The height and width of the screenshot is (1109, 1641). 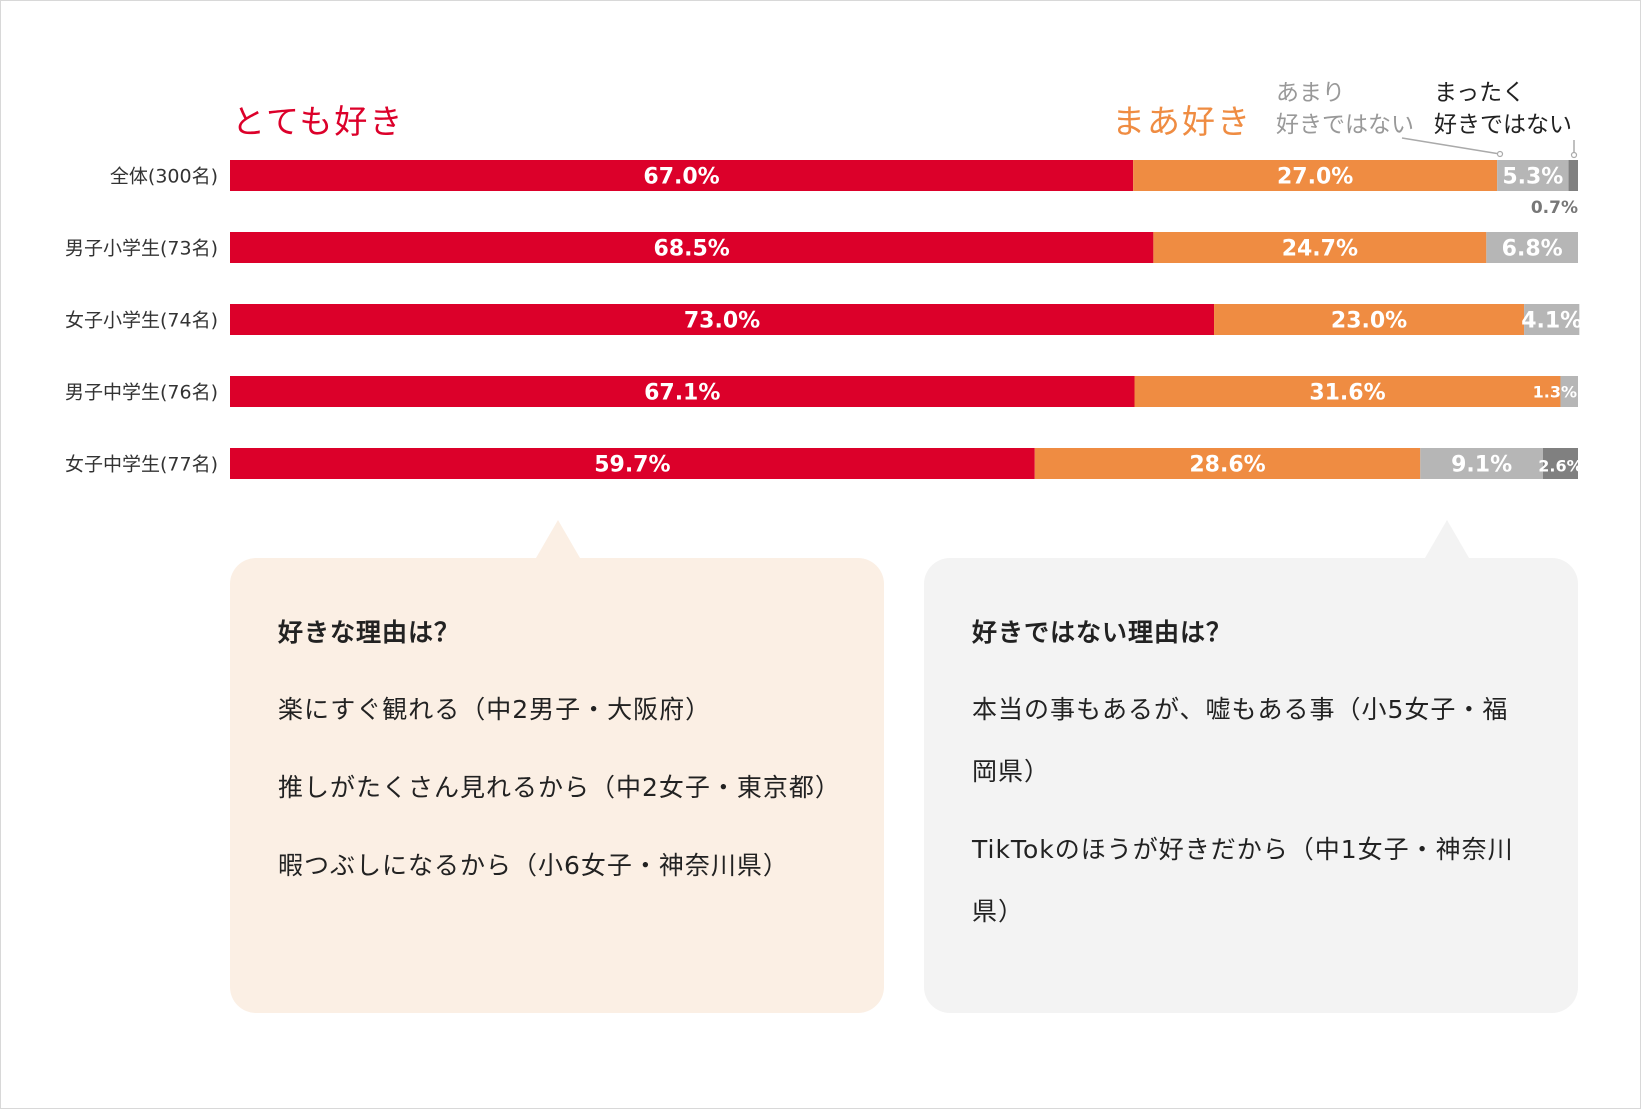 I want to click on data-label: 4.1%, so click(x=1551, y=321).